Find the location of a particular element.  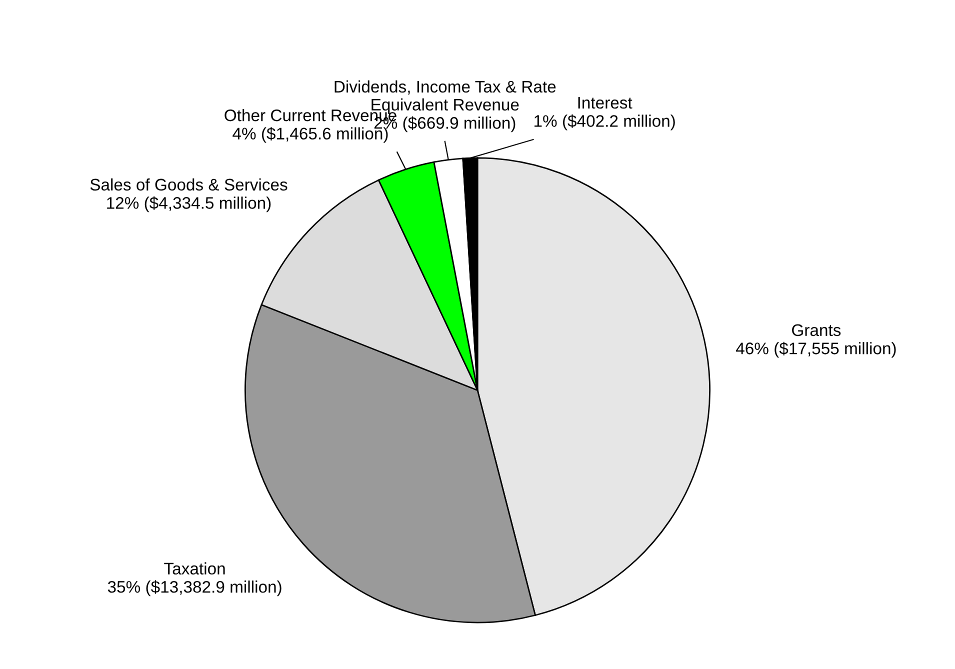

data-label: 12% ($4,334.5 million) is located at coordinates (189, 204).